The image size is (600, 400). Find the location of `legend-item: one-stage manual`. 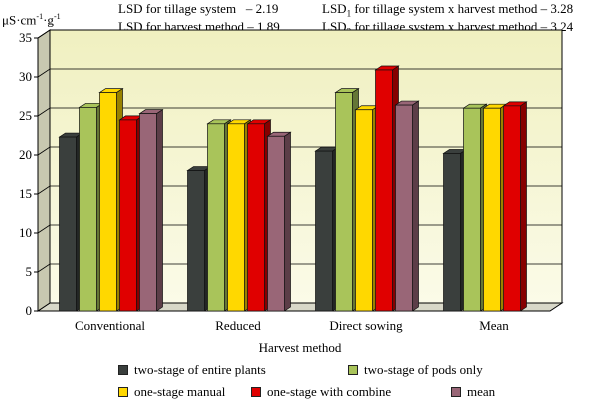

legend-item: one-stage manual is located at coordinates (171, 392).